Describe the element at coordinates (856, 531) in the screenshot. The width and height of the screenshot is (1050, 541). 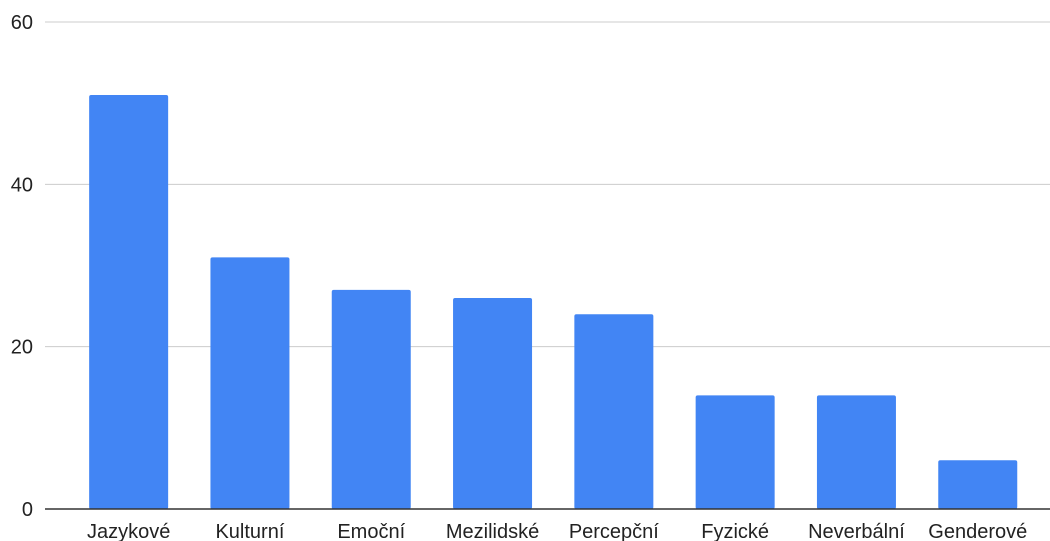
I see `x-tick-label: Neverbální` at that location.